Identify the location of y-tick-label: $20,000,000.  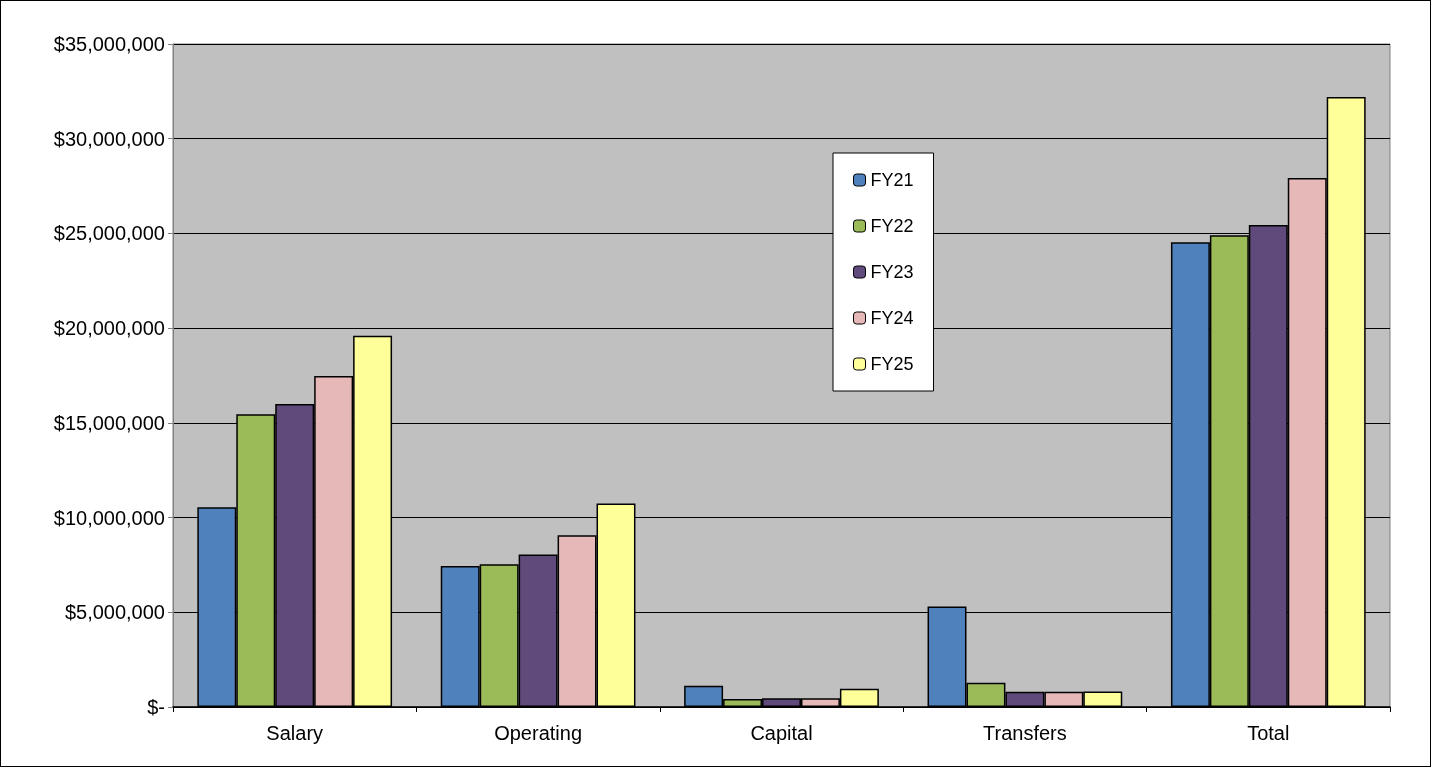
(109, 328).